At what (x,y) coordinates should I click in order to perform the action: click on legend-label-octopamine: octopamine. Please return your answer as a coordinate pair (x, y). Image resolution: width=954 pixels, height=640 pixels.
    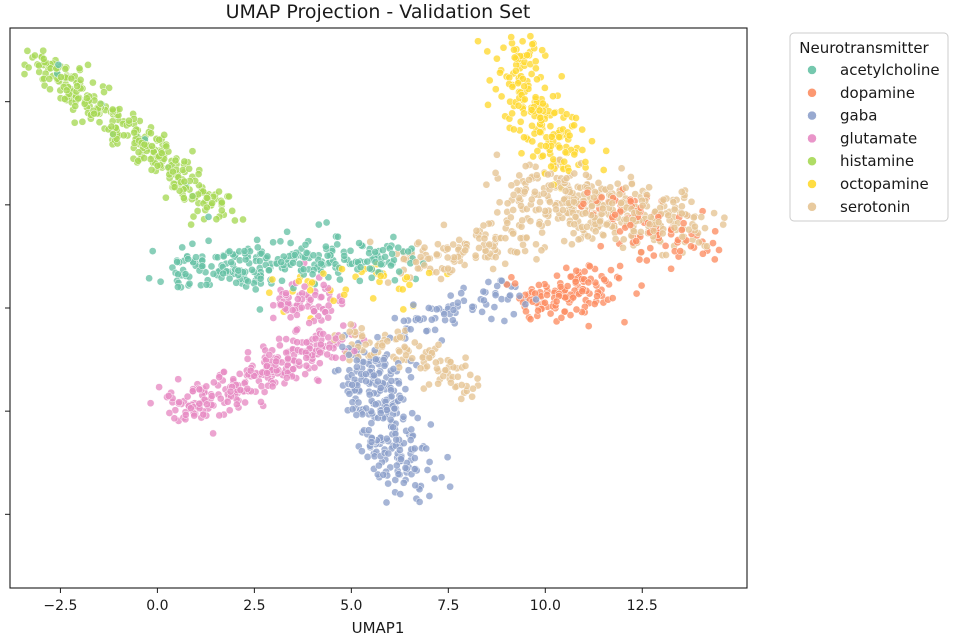
    Looking at the image, I should click on (884, 184).